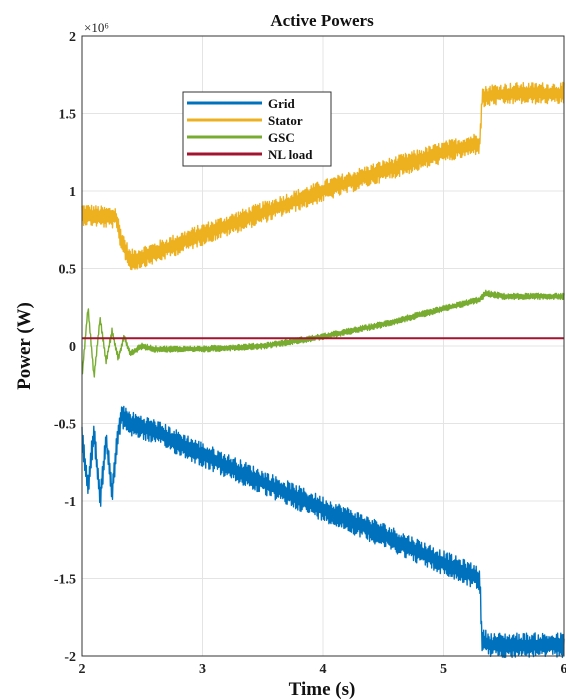  I want to click on y-tick-label: 1, so click(72, 192).